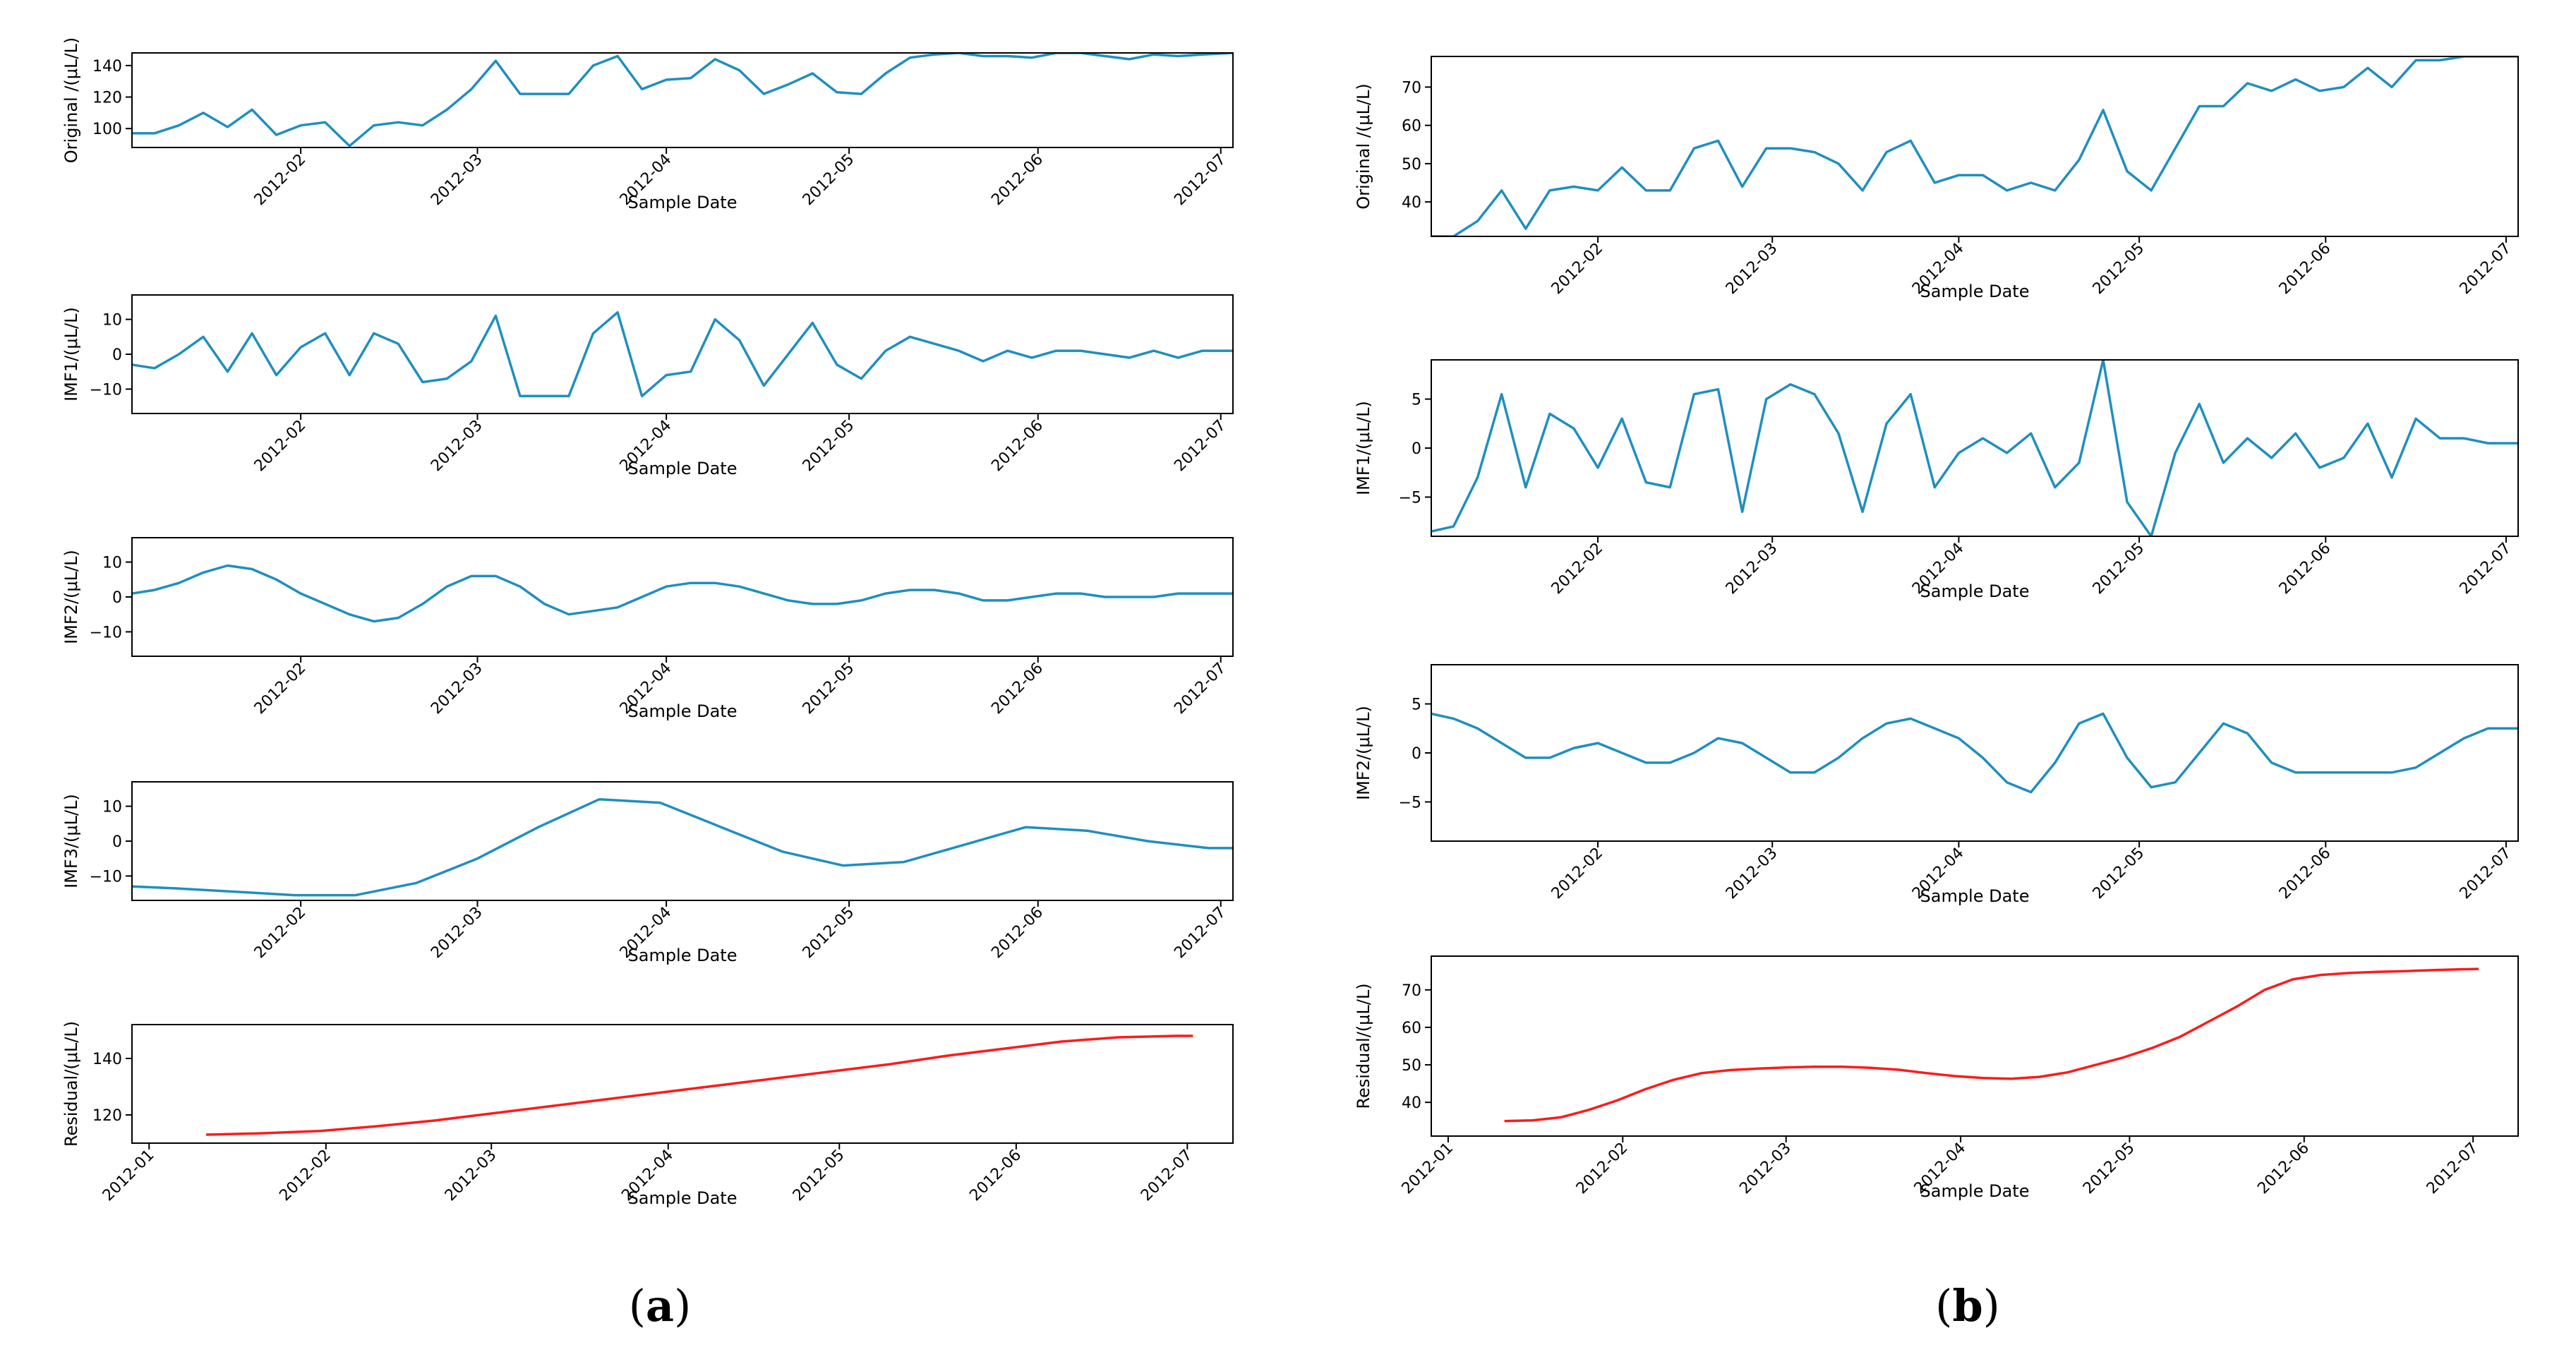 This screenshot has width=2576, height=1352. I want to click on caption-b: (b), so click(1967, 1306).